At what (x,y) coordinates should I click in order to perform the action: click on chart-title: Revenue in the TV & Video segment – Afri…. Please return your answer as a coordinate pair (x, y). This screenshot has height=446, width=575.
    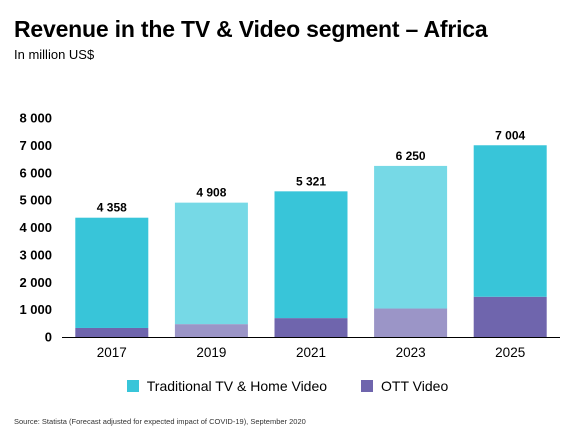
    Looking at the image, I should click on (251, 29).